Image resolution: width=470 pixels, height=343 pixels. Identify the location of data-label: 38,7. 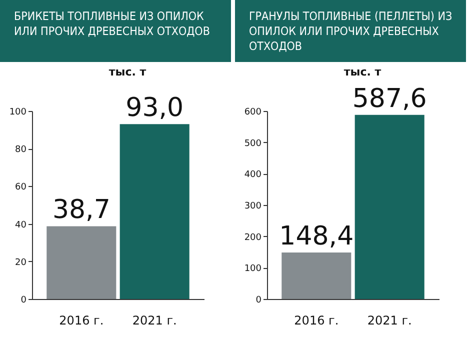
(81, 210).